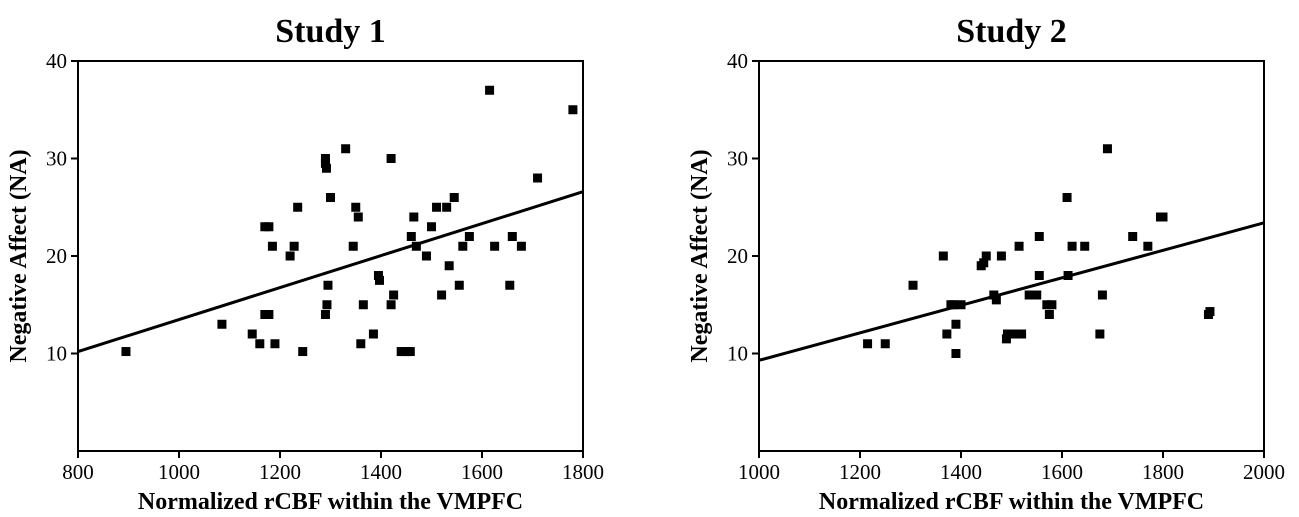  I want to click on study-2-x-axis-label: Normalized rCBF within the VMPFC, so click(1011, 502).